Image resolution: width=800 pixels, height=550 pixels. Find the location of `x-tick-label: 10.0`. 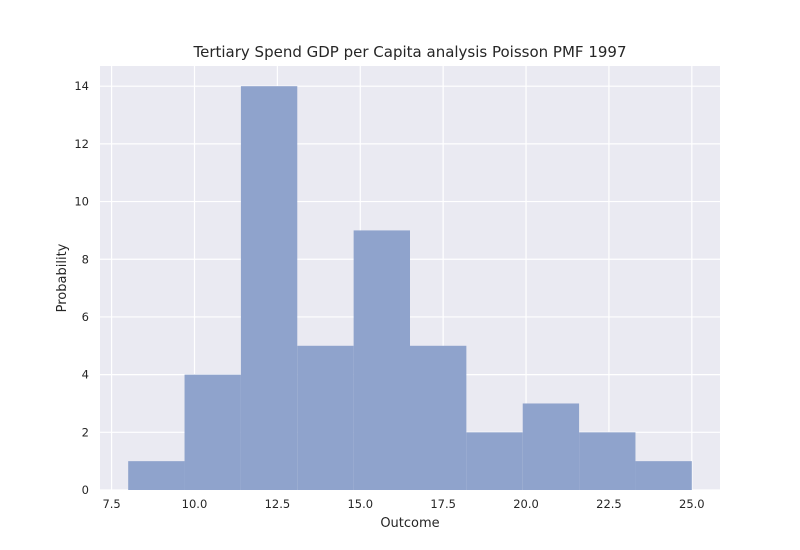

x-tick-label: 10.0 is located at coordinates (195, 504).